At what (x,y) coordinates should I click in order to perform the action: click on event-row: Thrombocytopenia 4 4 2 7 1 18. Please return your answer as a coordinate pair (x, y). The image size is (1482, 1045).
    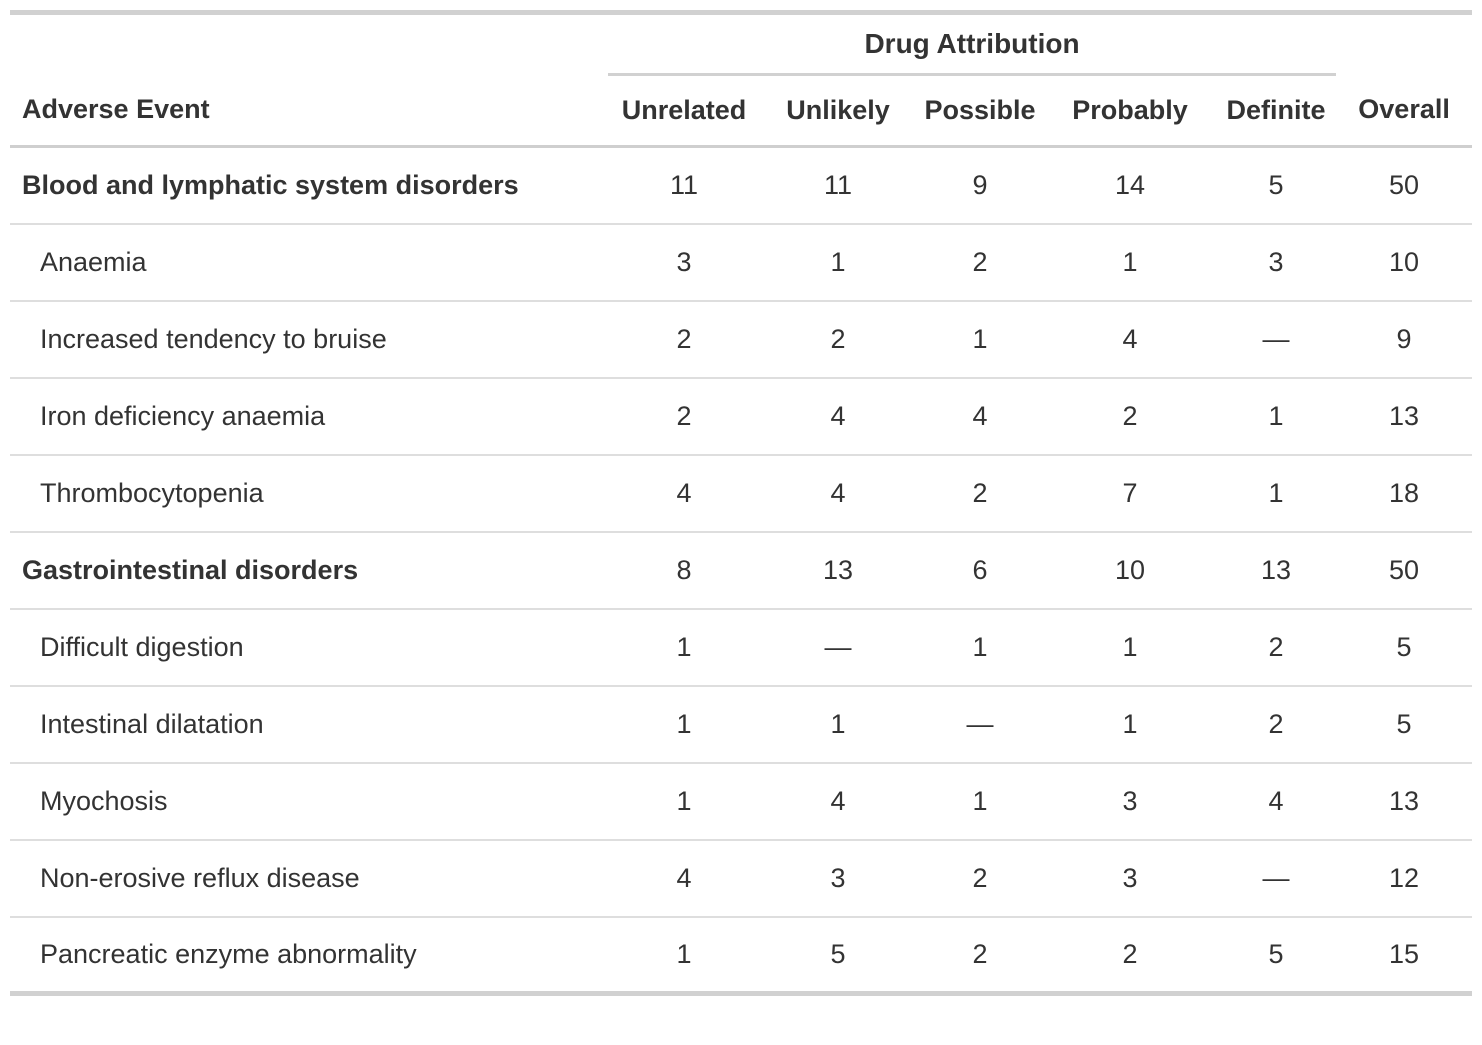
    Looking at the image, I should click on (741, 493).